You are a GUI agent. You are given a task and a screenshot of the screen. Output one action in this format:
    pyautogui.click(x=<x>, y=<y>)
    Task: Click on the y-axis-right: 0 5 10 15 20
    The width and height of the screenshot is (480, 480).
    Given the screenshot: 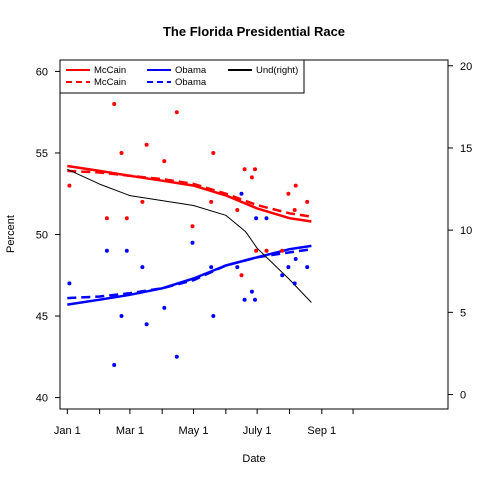 What is the action you would take?
    pyautogui.click(x=460, y=231)
    